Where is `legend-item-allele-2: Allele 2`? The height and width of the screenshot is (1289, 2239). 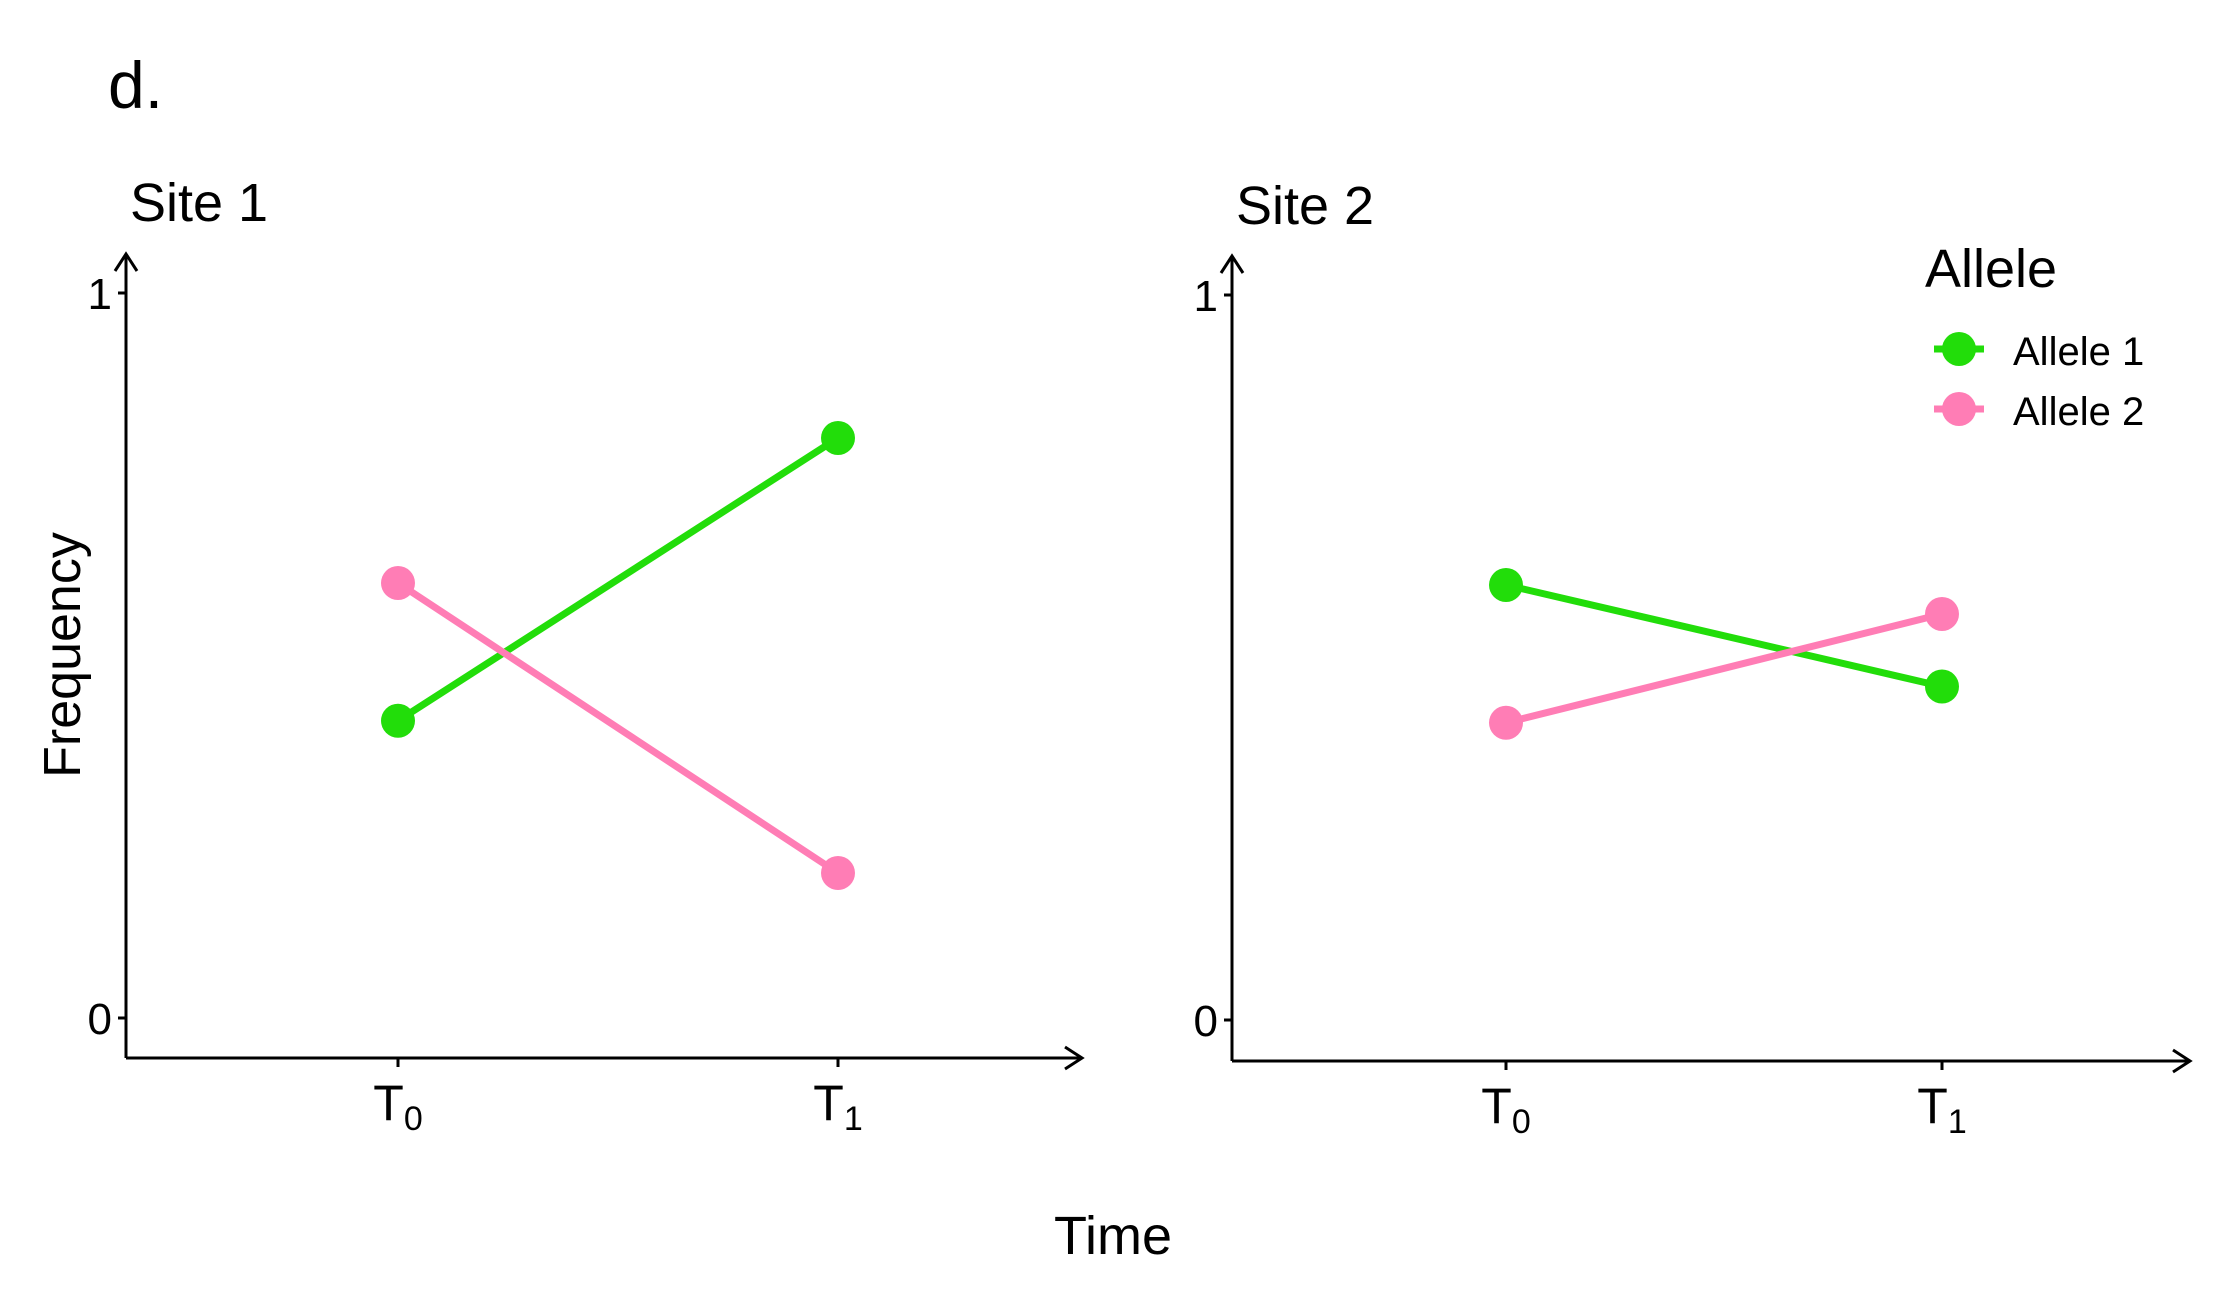 legend-item-allele-2: Allele 2 is located at coordinates (2039, 412).